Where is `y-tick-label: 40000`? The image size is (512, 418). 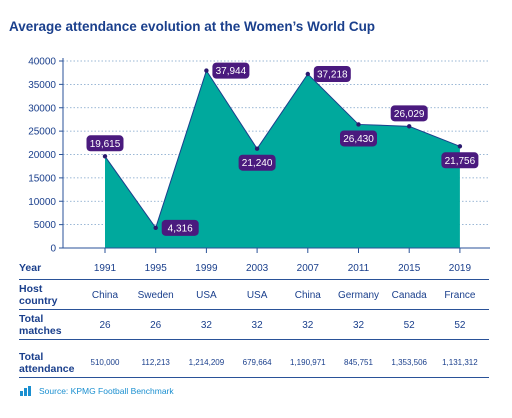
y-tick-label: 40000 is located at coordinates (42, 62).